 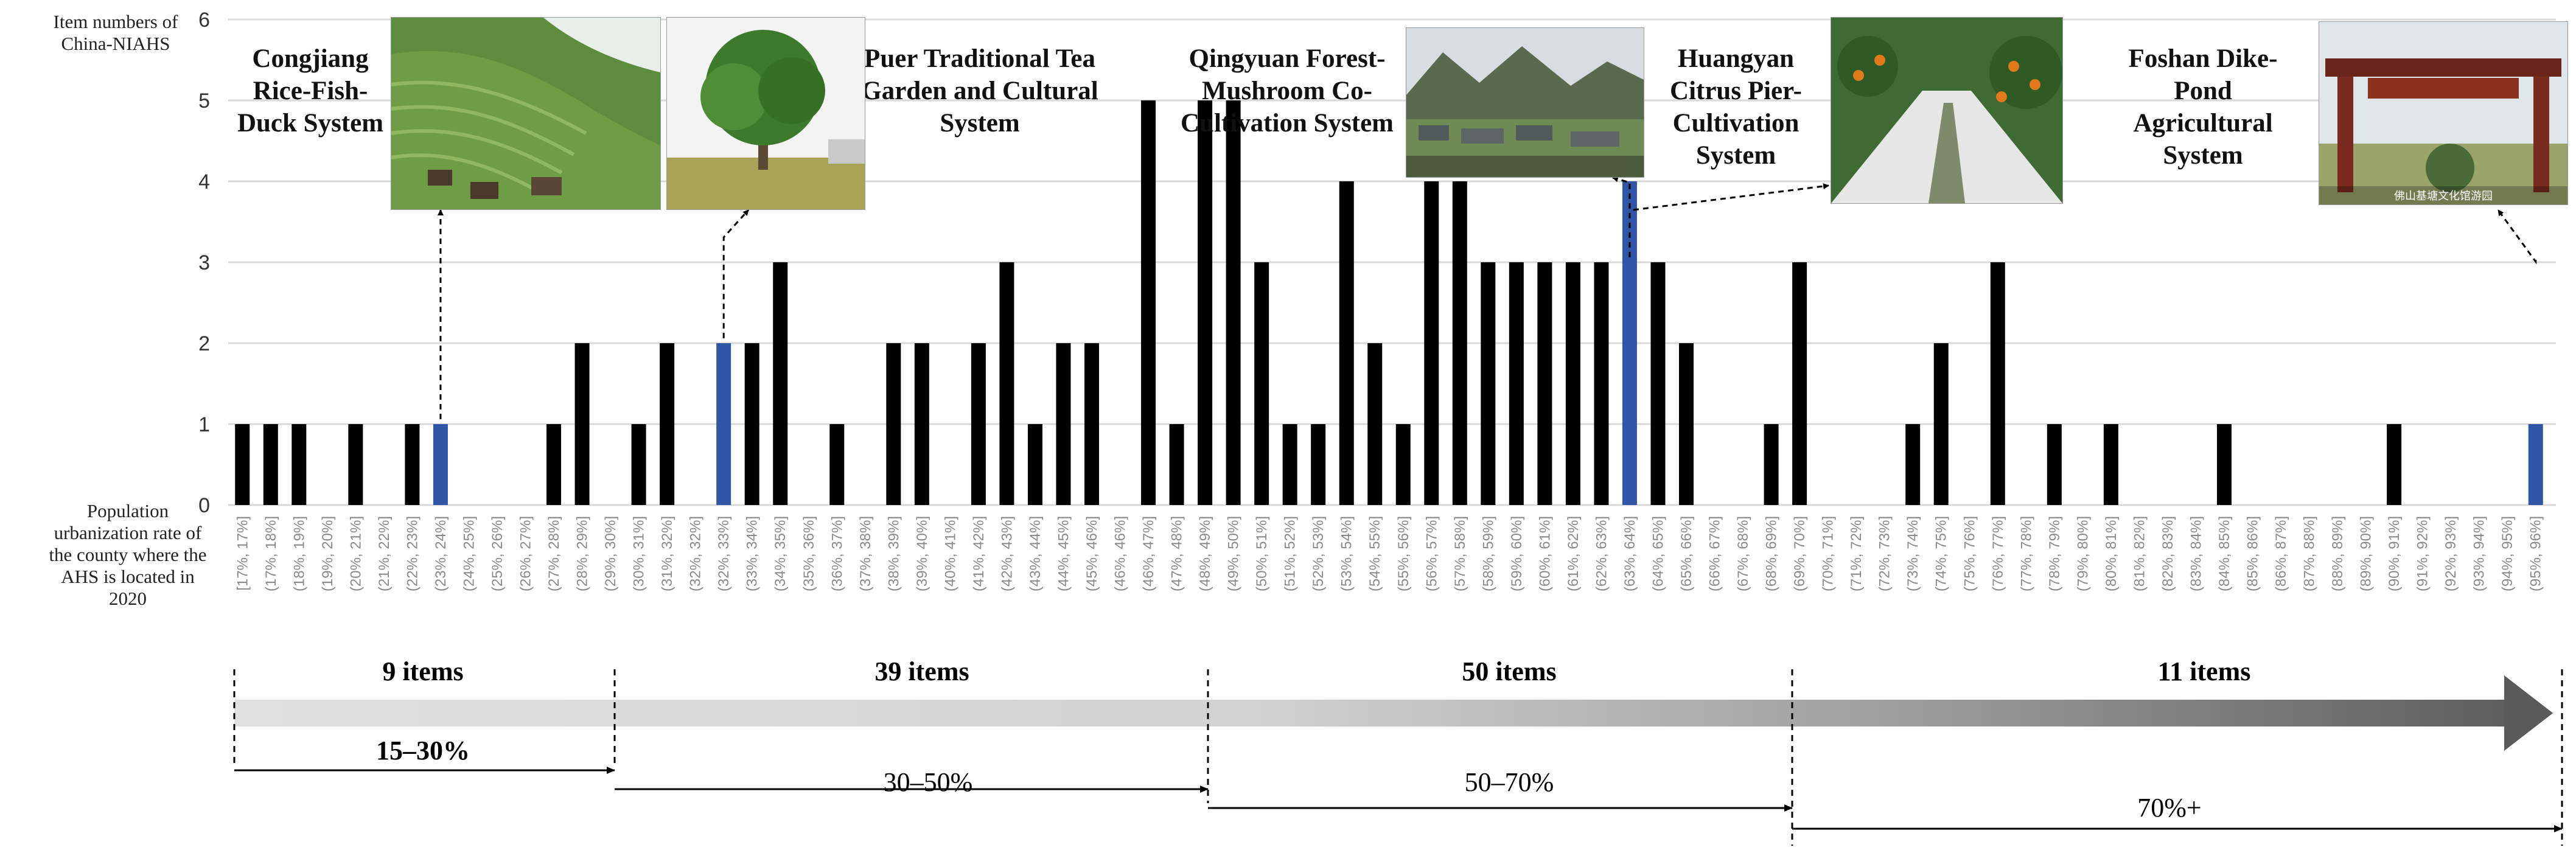 What do you see at coordinates (1063, 553) in the screenshot?
I see `x-tick-label: (44%, 45%]` at bounding box center [1063, 553].